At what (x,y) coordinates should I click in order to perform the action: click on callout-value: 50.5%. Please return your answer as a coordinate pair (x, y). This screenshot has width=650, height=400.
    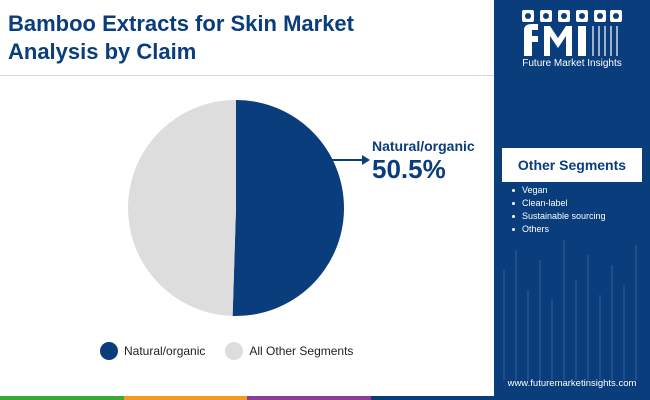
    Looking at the image, I should click on (409, 169).